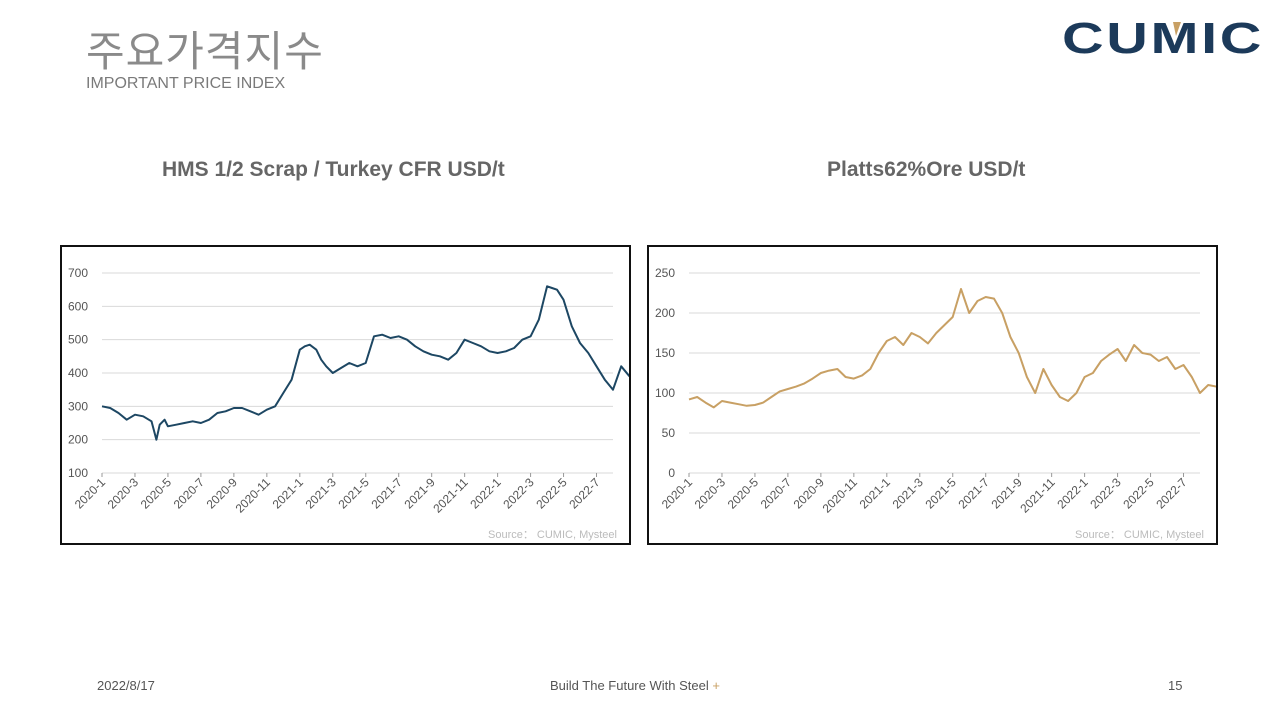 This screenshot has width=1280, height=719. I want to click on svg-text: CUMIC, so click(1163, 37).